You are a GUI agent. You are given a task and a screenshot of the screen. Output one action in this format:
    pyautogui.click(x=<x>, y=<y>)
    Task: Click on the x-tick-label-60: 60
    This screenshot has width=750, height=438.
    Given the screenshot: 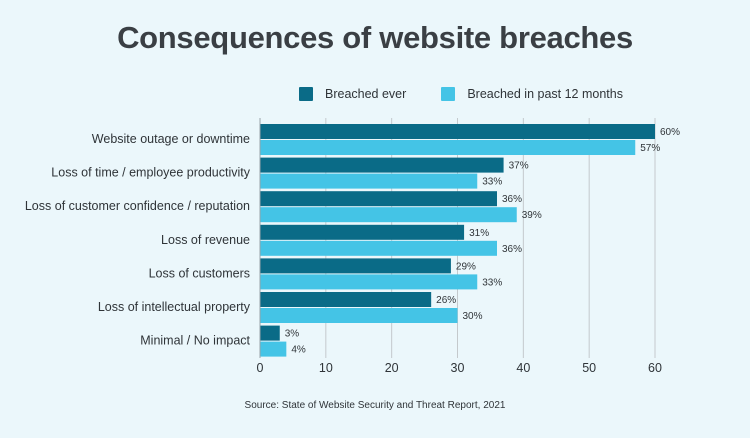 What is the action you would take?
    pyautogui.click(x=655, y=368)
    